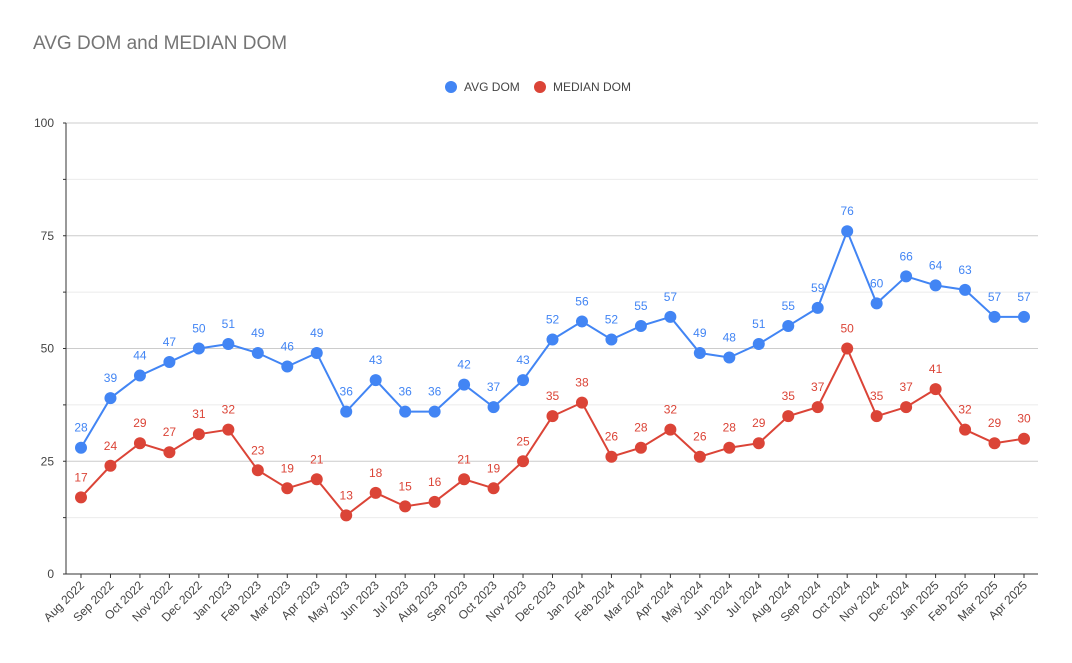  Describe the element at coordinates (848, 211) in the screenshot. I see `data-label: 76` at that location.